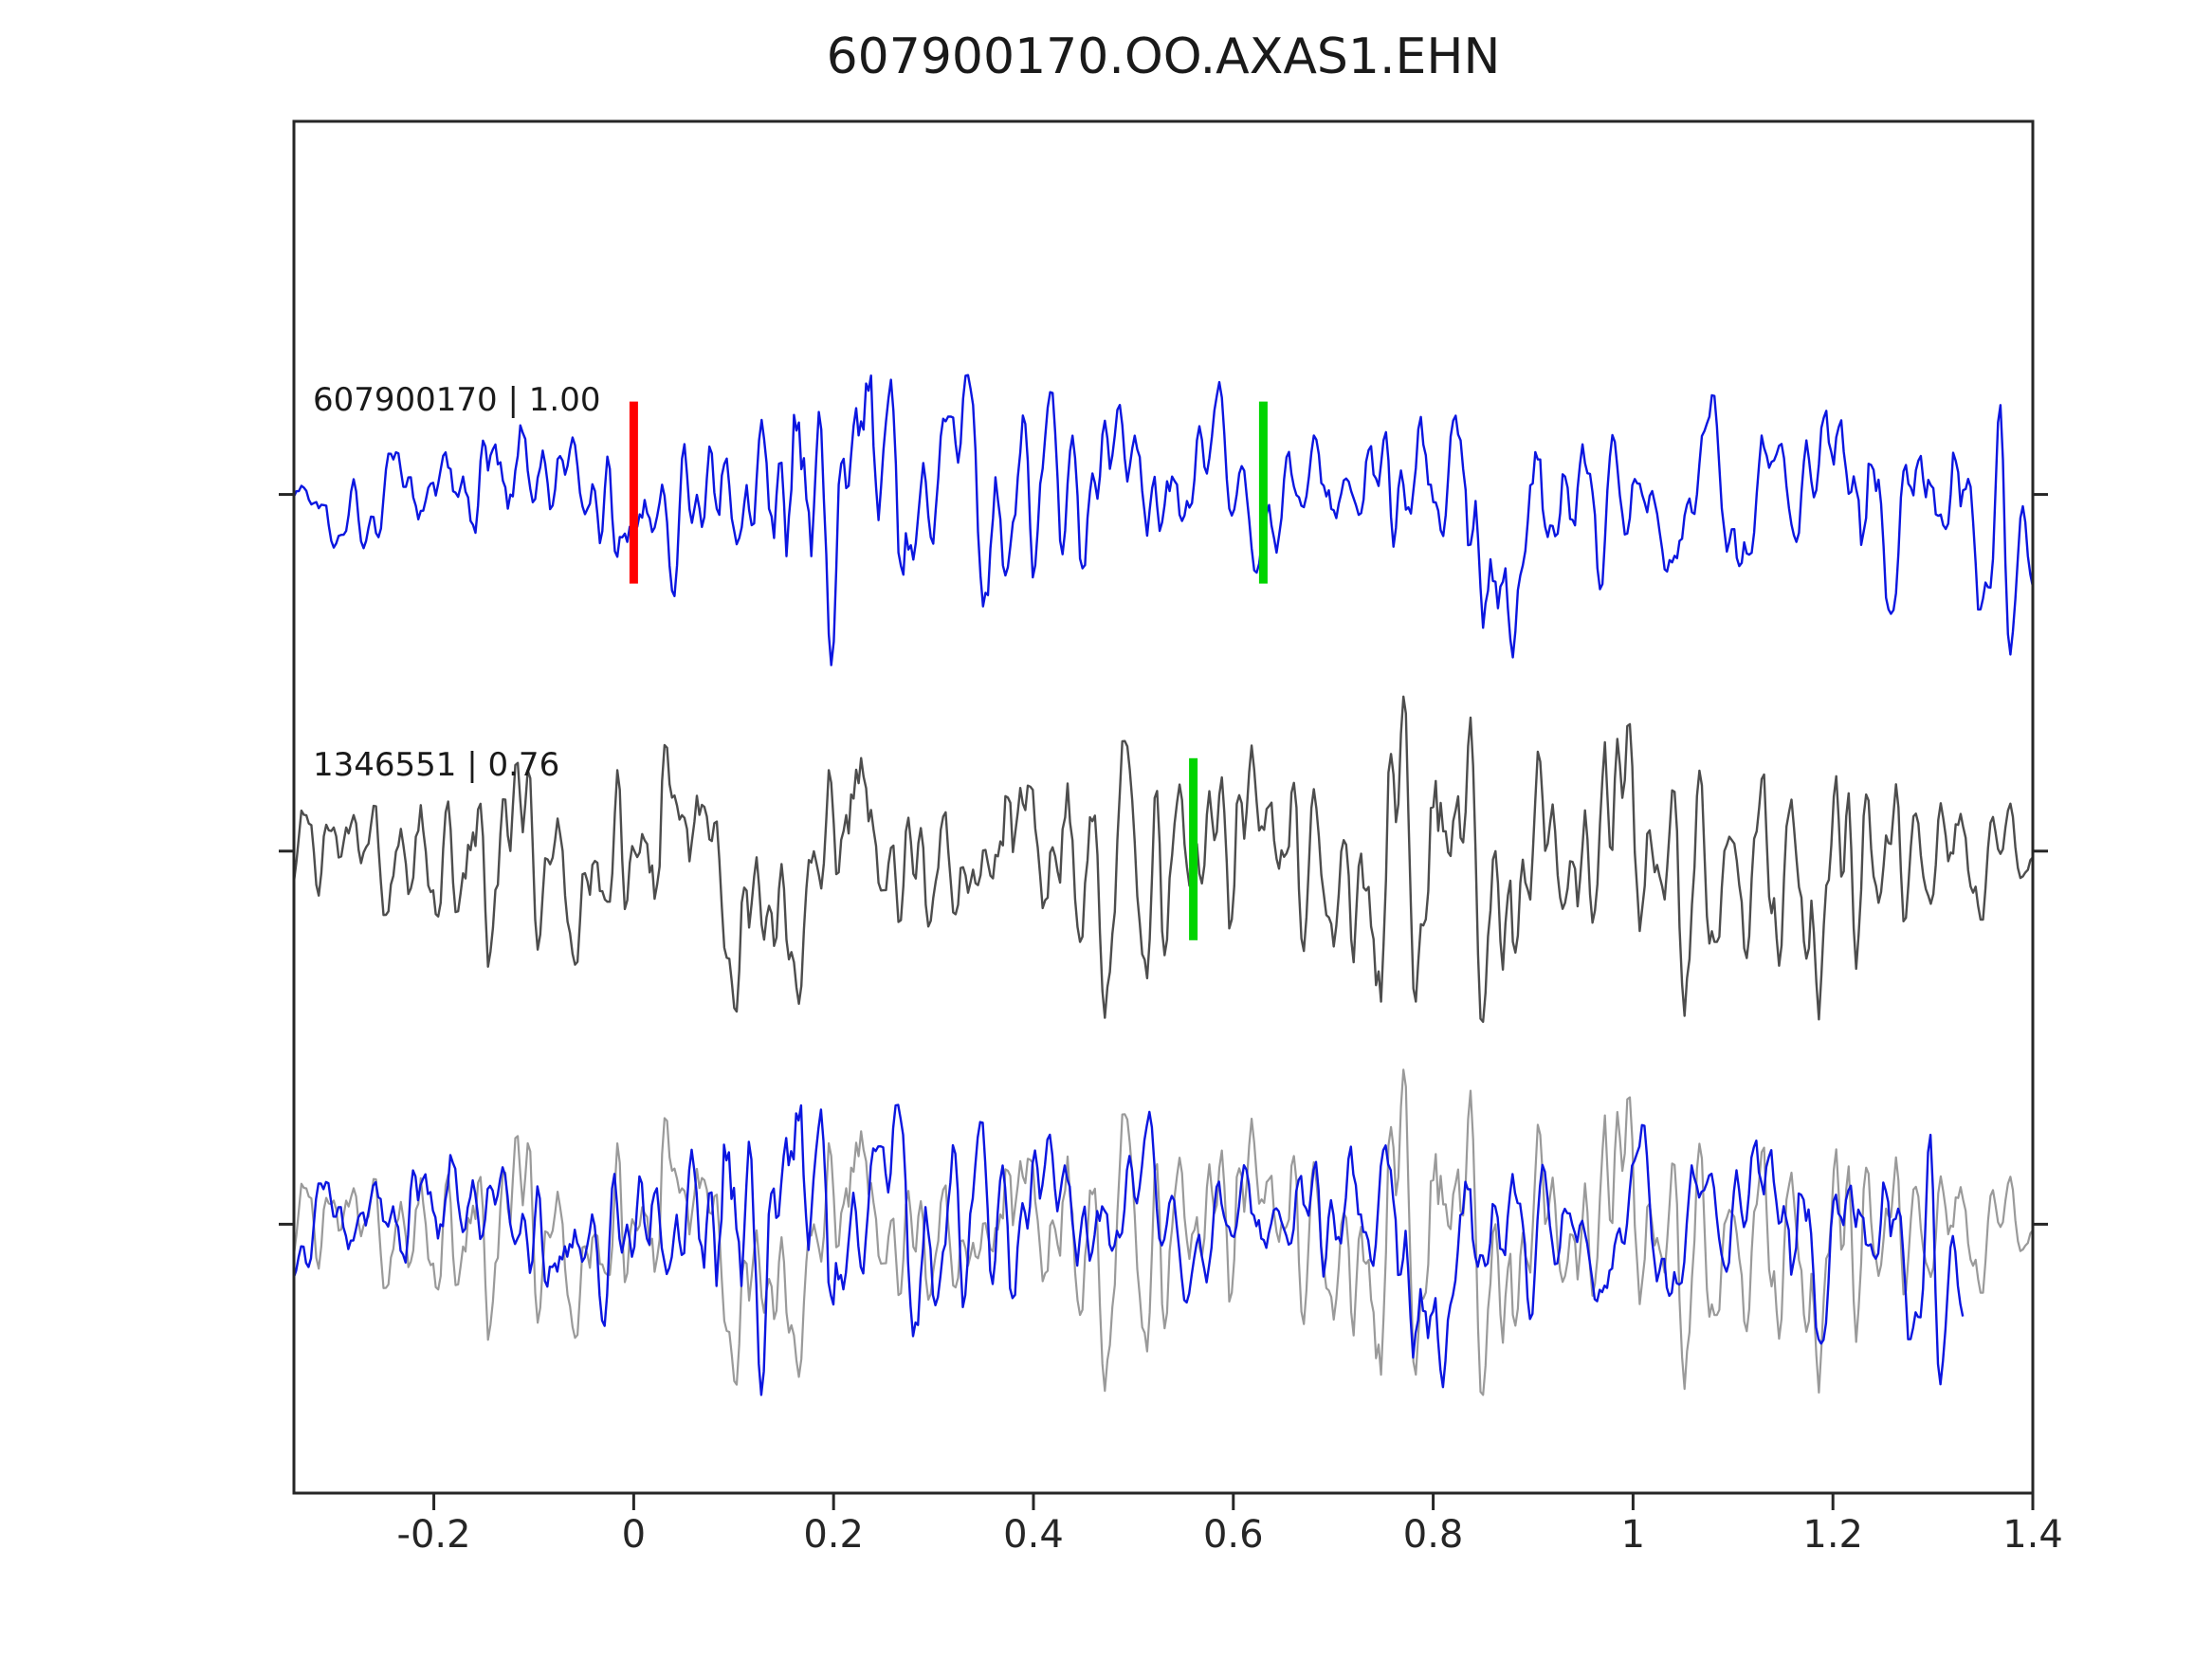 This screenshot has width=2212, height=1659. I want to click on x-tick-label: 1, so click(1633, 1535).